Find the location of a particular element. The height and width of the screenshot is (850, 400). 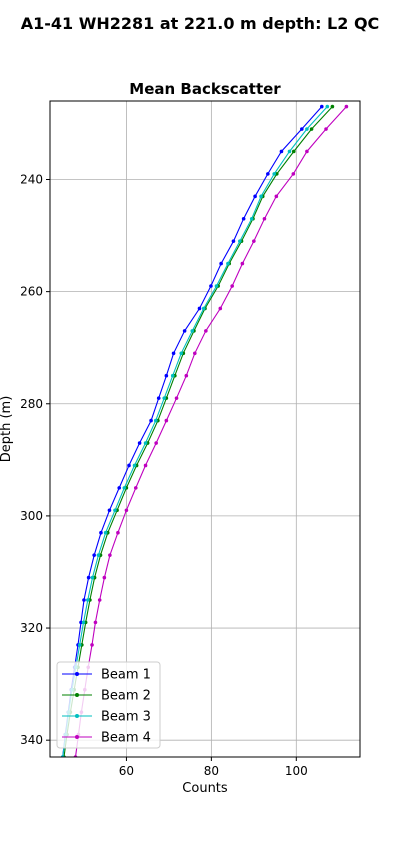

y-tick-label: 320 is located at coordinates (31, 628).